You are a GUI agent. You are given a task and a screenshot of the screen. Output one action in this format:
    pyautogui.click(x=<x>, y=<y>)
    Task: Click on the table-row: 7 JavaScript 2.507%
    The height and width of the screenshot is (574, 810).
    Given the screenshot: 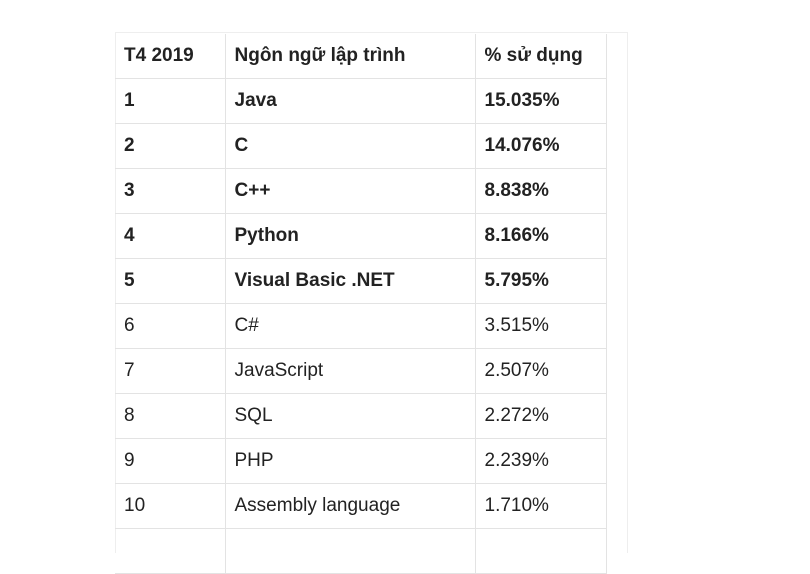 What is the action you would take?
    pyautogui.click(x=361, y=371)
    